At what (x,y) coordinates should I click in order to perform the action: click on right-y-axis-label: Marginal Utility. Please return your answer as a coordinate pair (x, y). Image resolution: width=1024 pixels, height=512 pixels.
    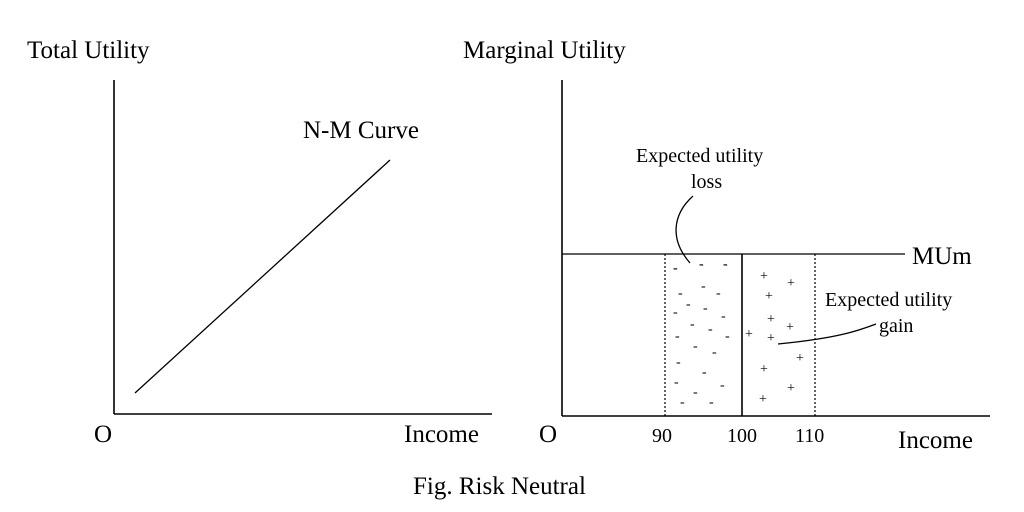
    Looking at the image, I should click on (544, 50).